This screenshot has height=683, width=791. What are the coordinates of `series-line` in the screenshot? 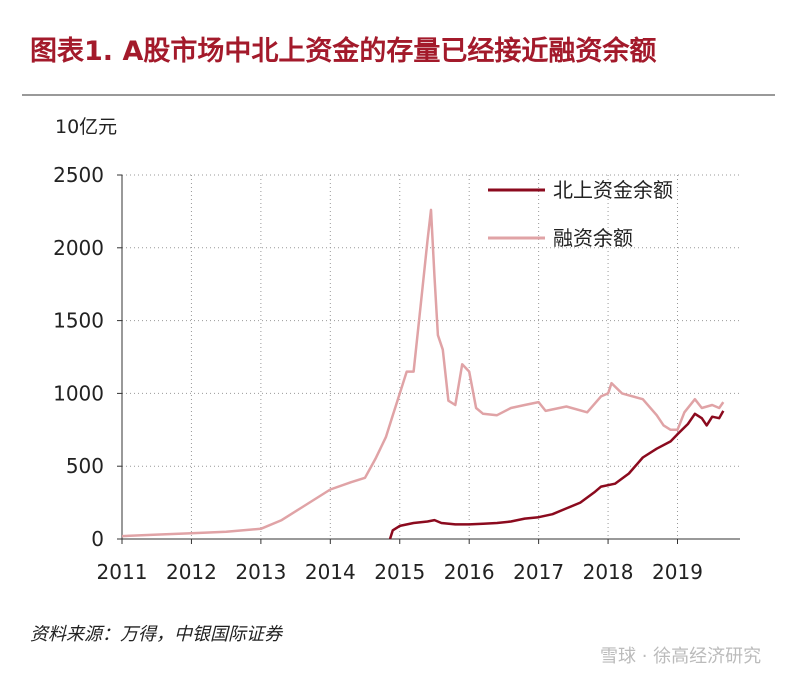 It's located at (556, 475).